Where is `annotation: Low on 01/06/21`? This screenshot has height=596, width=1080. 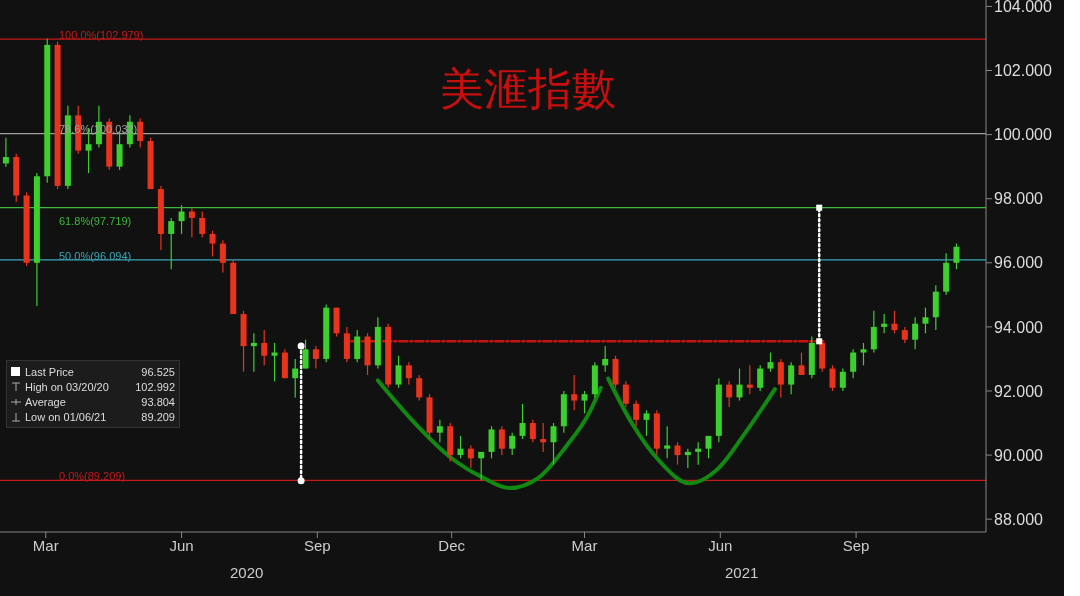
annotation: Low on 01/06/21 is located at coordinates (66, 416).